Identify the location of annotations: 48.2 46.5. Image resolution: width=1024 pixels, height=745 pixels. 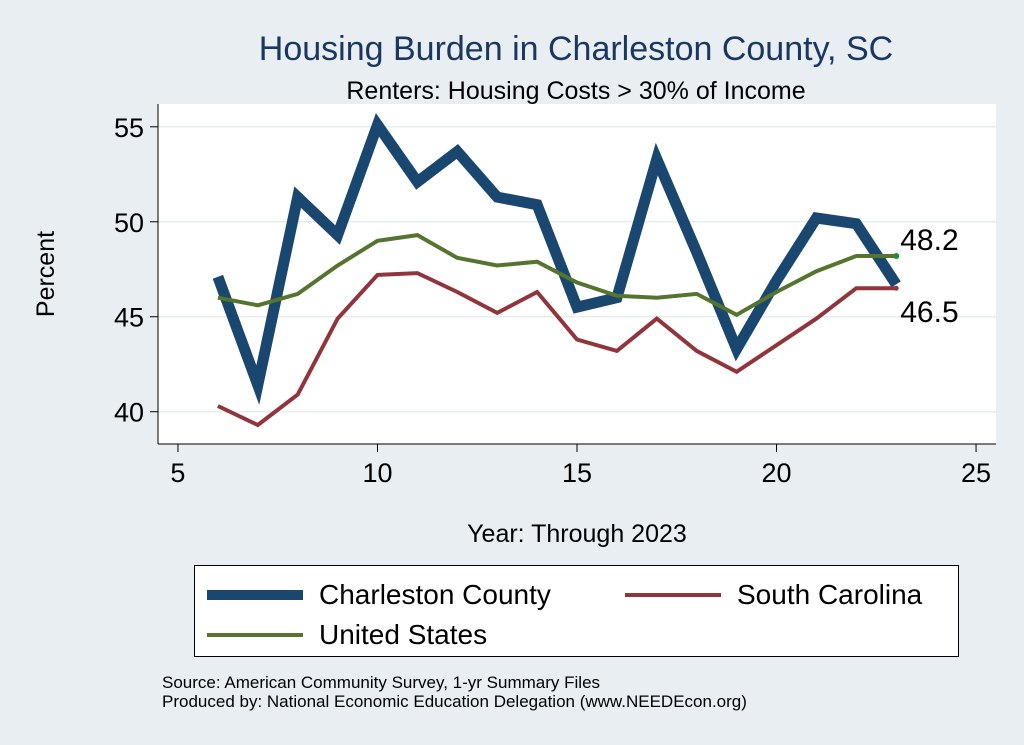
(926, 276).